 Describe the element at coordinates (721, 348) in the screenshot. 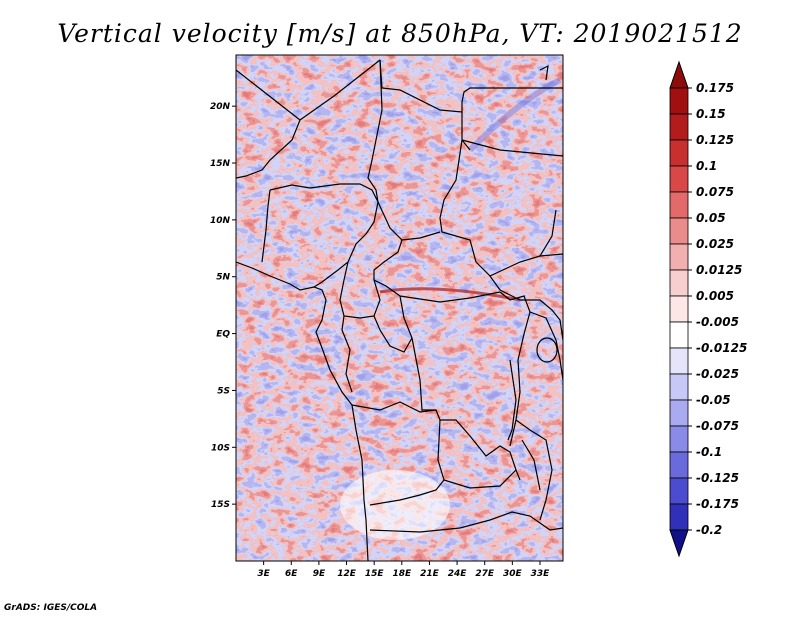

I see `colorbar-label: -0.0125` at that location.